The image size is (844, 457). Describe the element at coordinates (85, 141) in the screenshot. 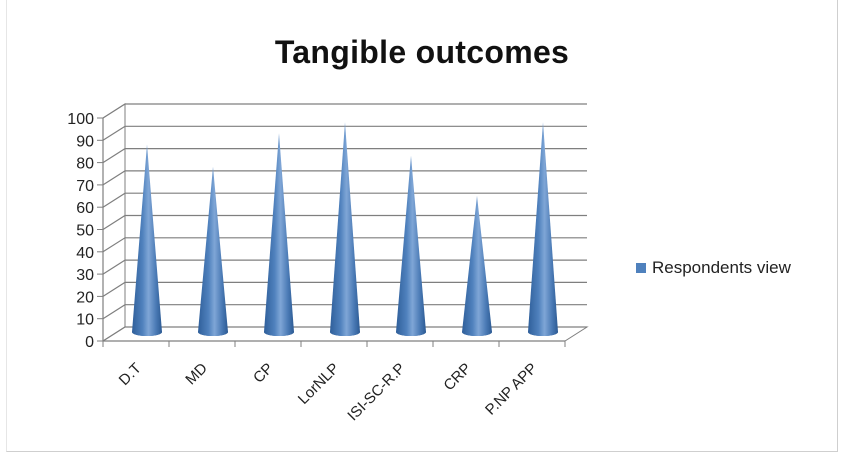

I see `y-tick-label: 90` at that location.